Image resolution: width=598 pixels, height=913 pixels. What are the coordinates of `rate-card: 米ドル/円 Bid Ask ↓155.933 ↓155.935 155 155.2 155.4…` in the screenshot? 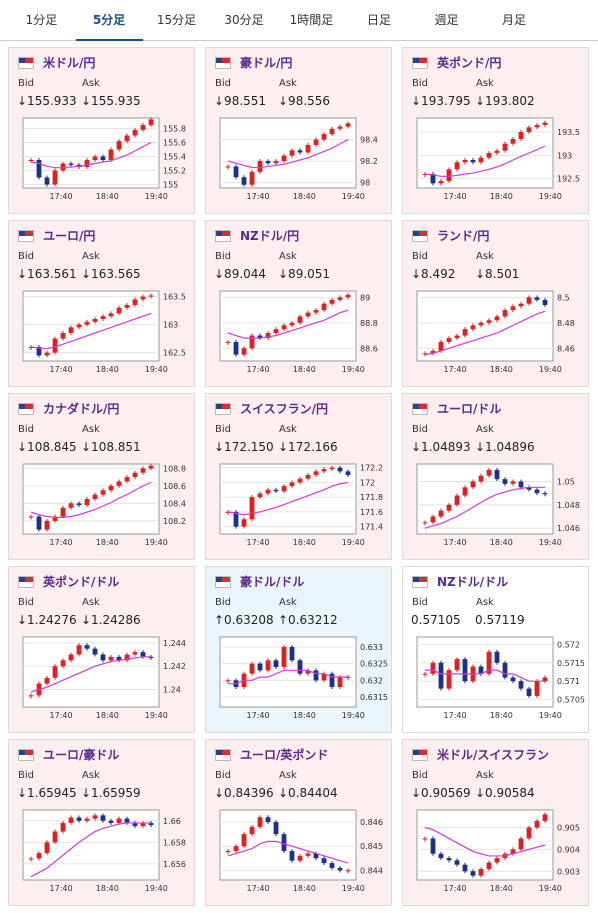 It's located at (101, 130).